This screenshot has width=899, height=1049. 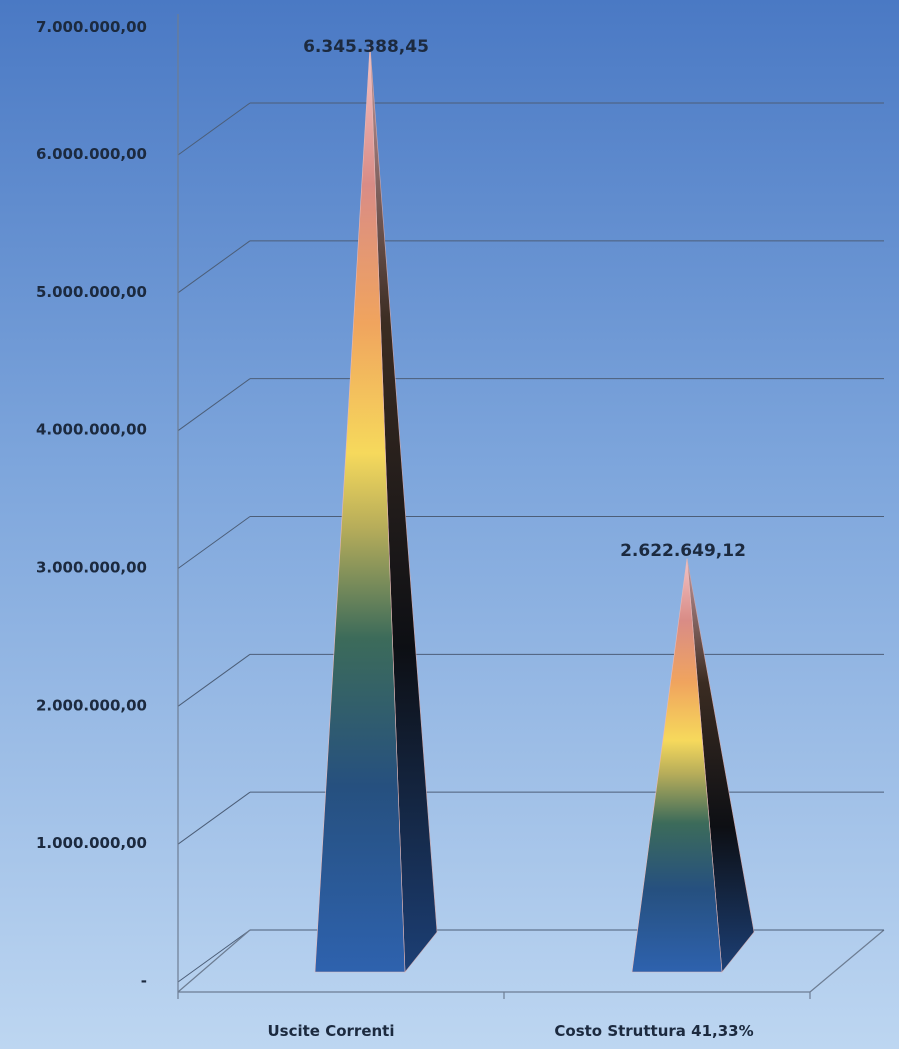 I want to click on x-tick-labels: Uscite Correnti Costo Struttura 41,33%, so click(x=511, y=1031).